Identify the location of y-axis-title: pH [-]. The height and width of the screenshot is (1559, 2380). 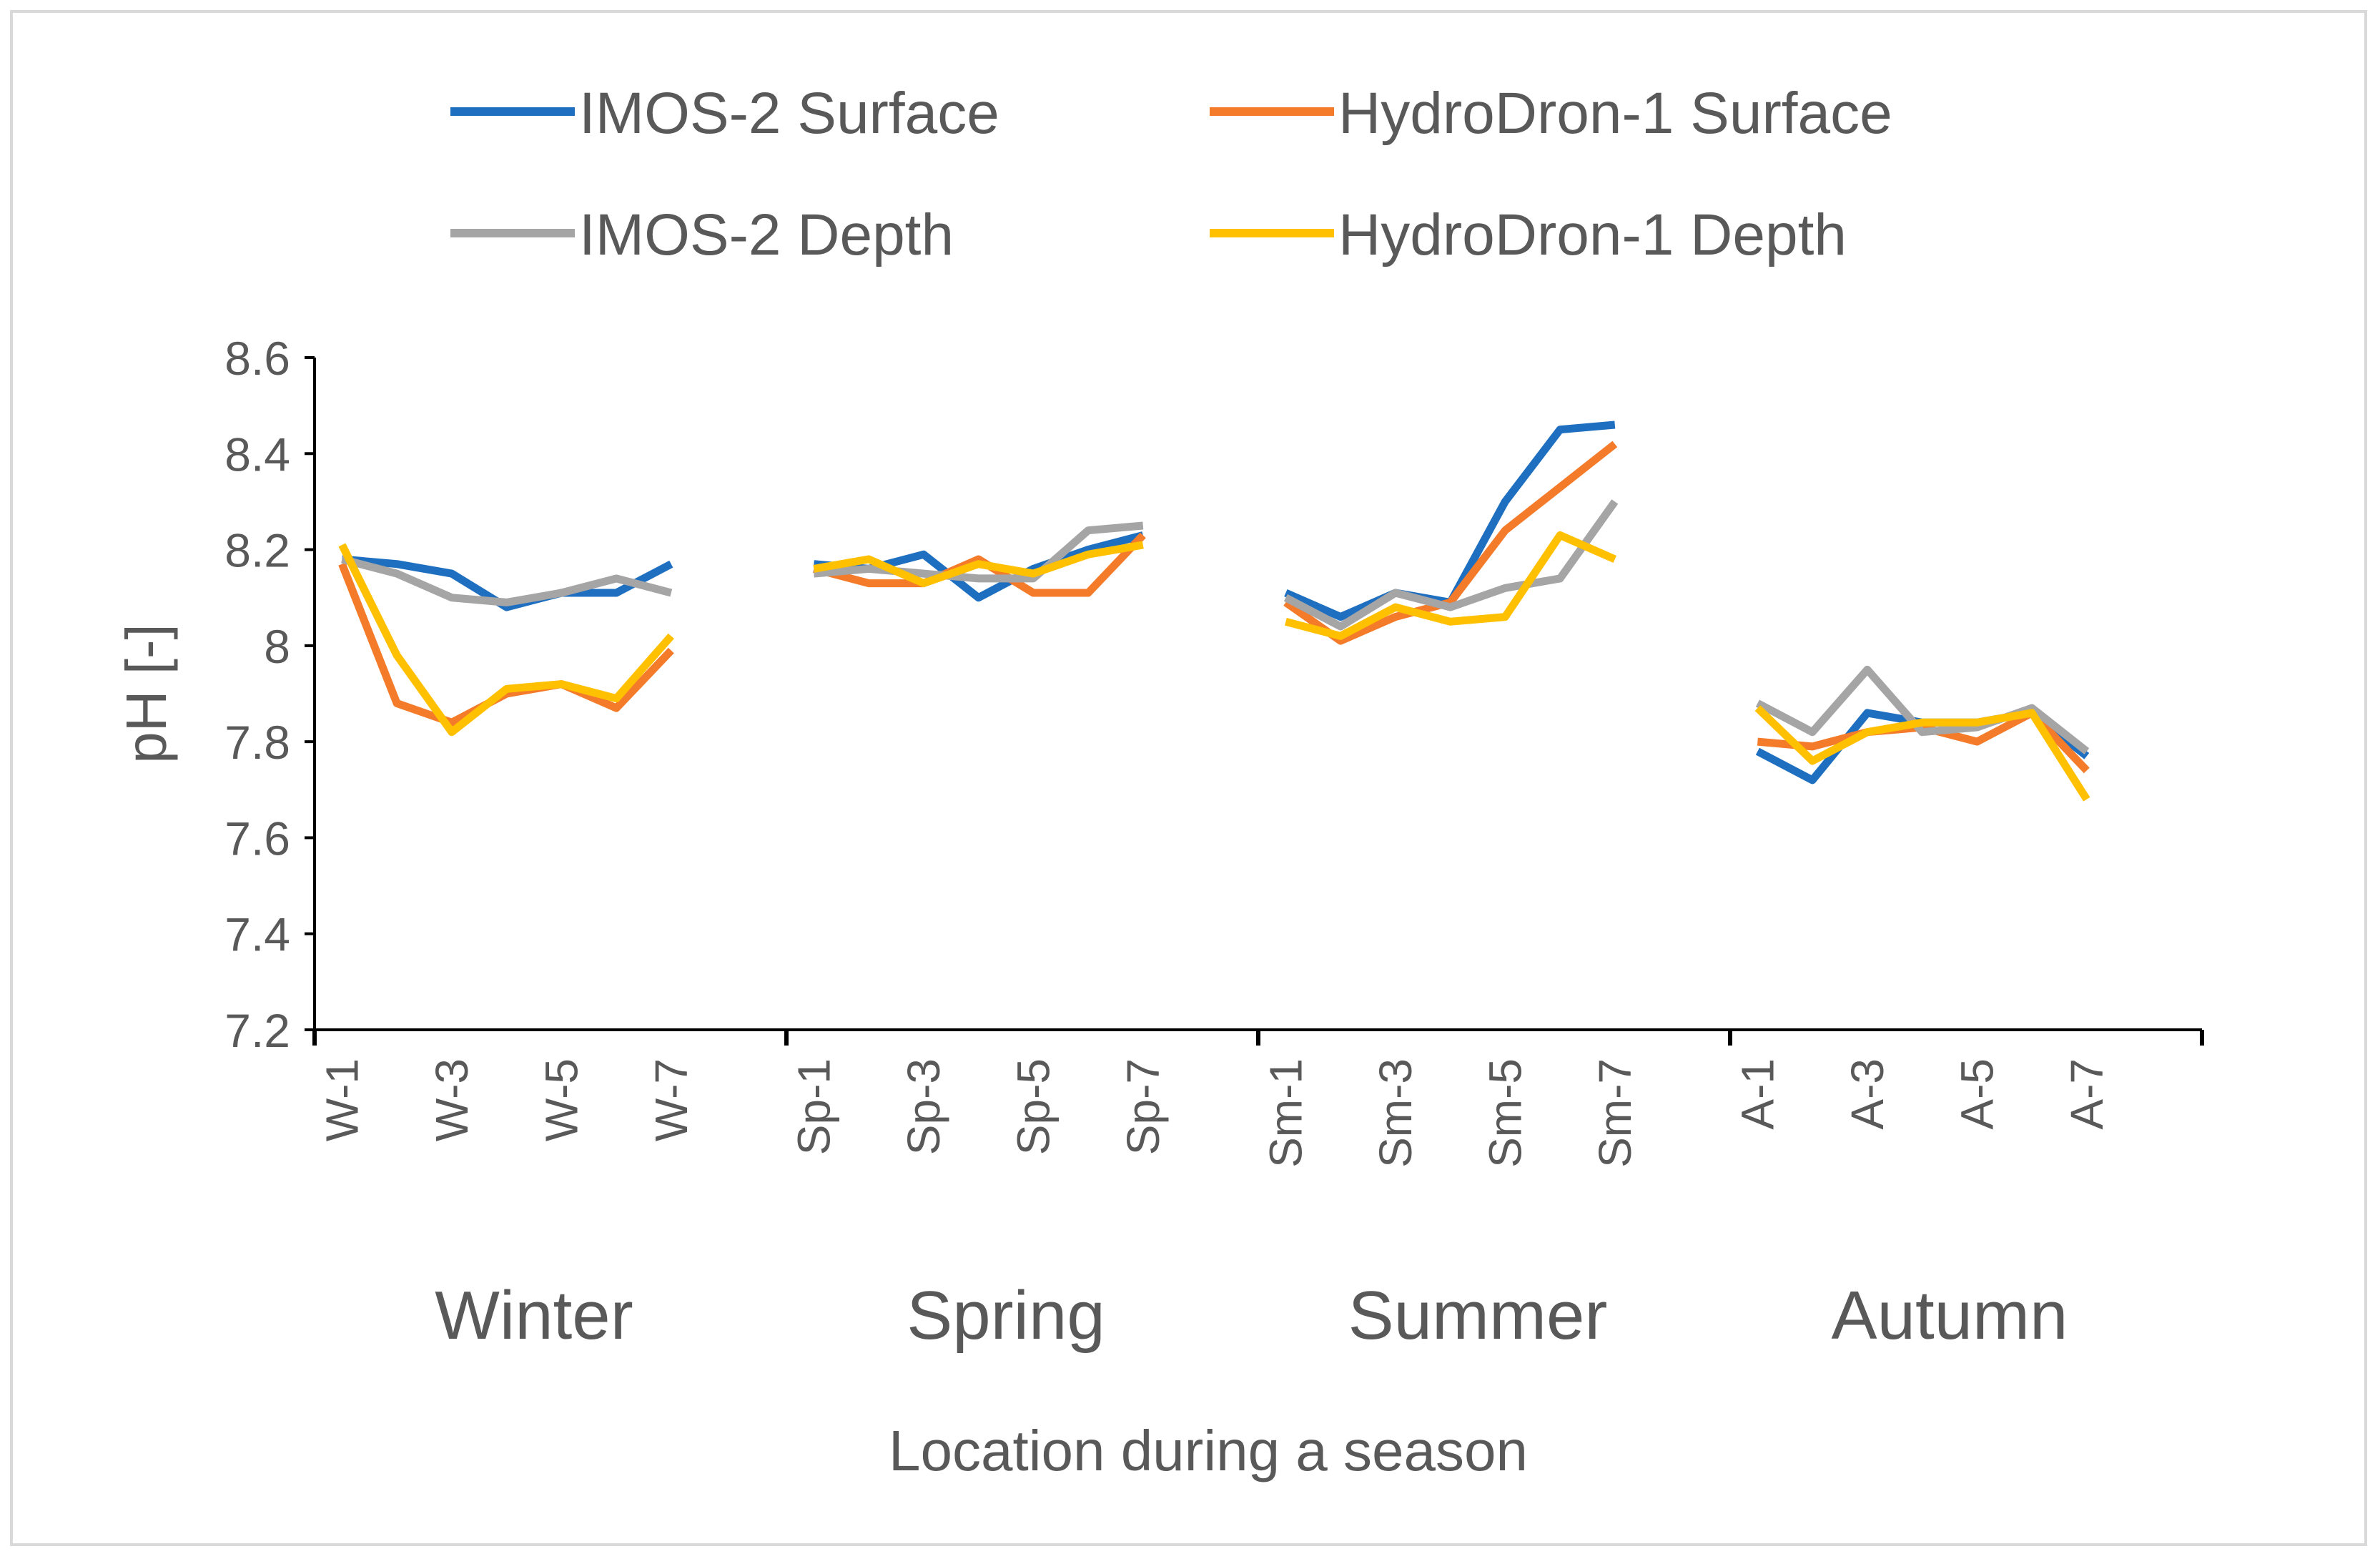
(146, 694).